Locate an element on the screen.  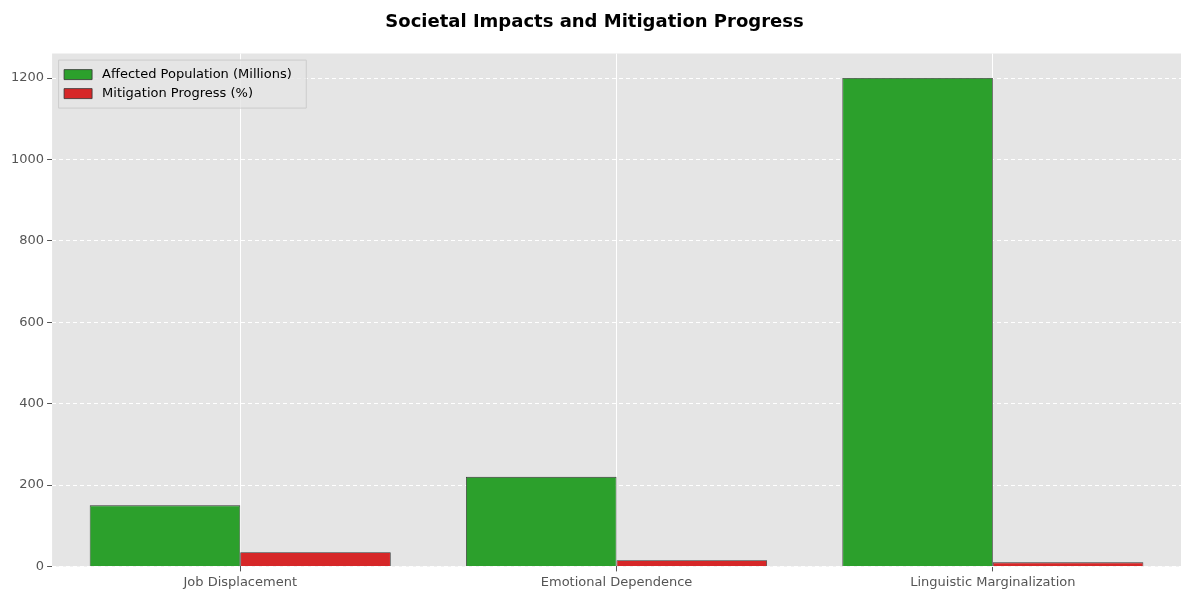
y-tick-label: 600 is located at coordinates (32, 321).